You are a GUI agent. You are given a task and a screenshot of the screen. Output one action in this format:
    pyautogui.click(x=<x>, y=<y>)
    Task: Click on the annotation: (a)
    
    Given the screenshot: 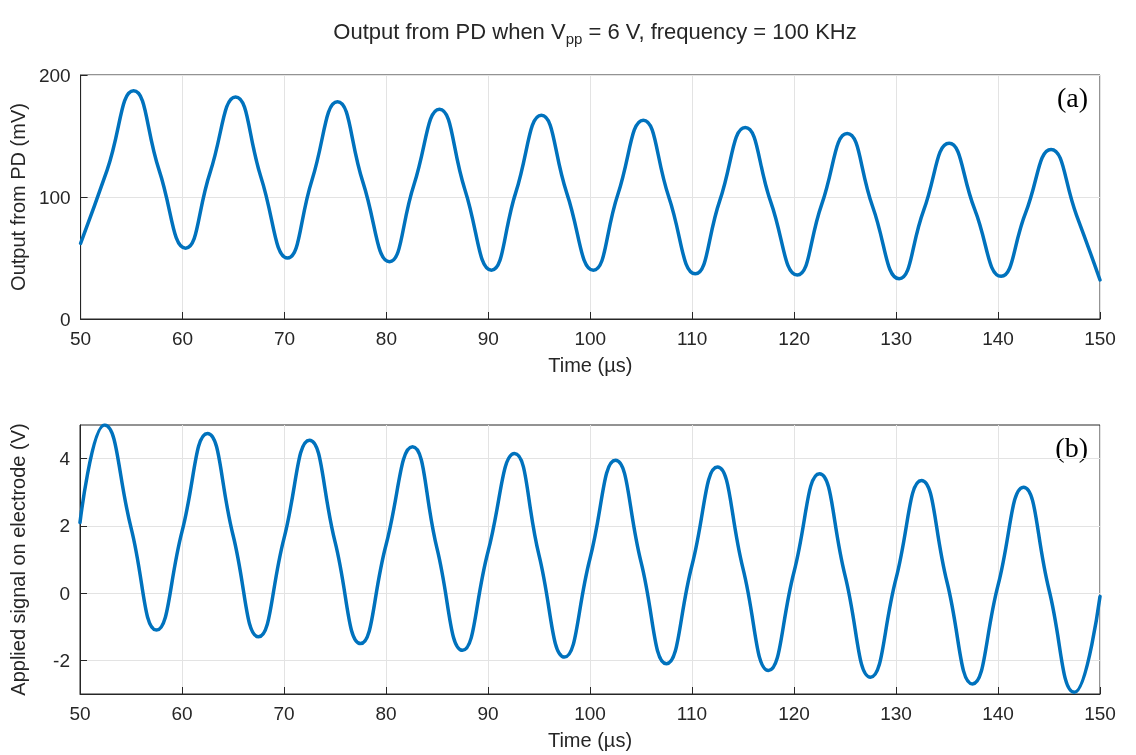 What is the action you would take?
    pyautogui.click(x=1072, y=97)
    